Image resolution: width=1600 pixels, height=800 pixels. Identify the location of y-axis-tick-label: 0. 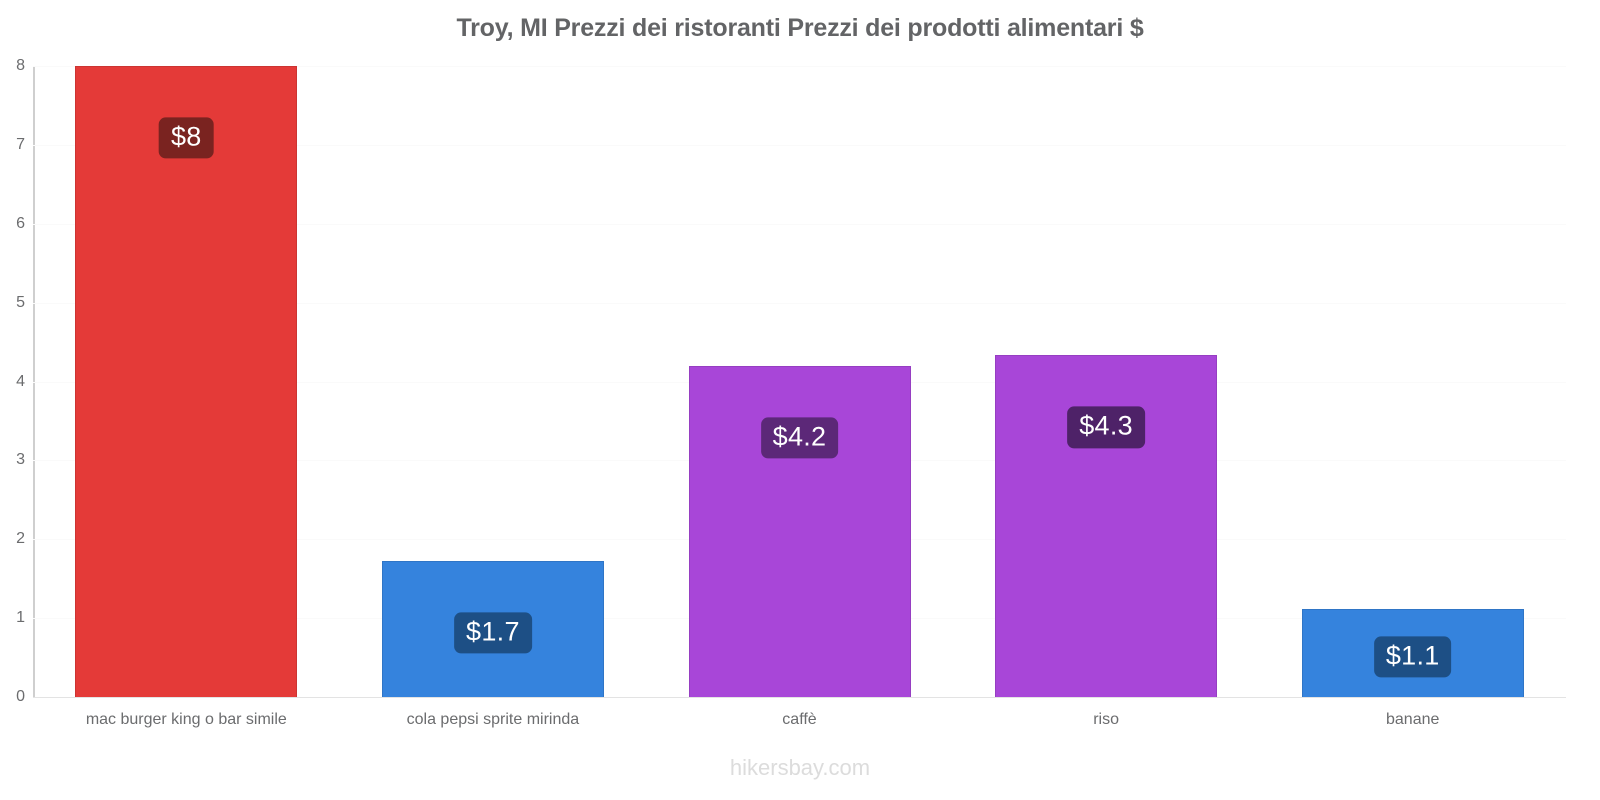
(20, 696).